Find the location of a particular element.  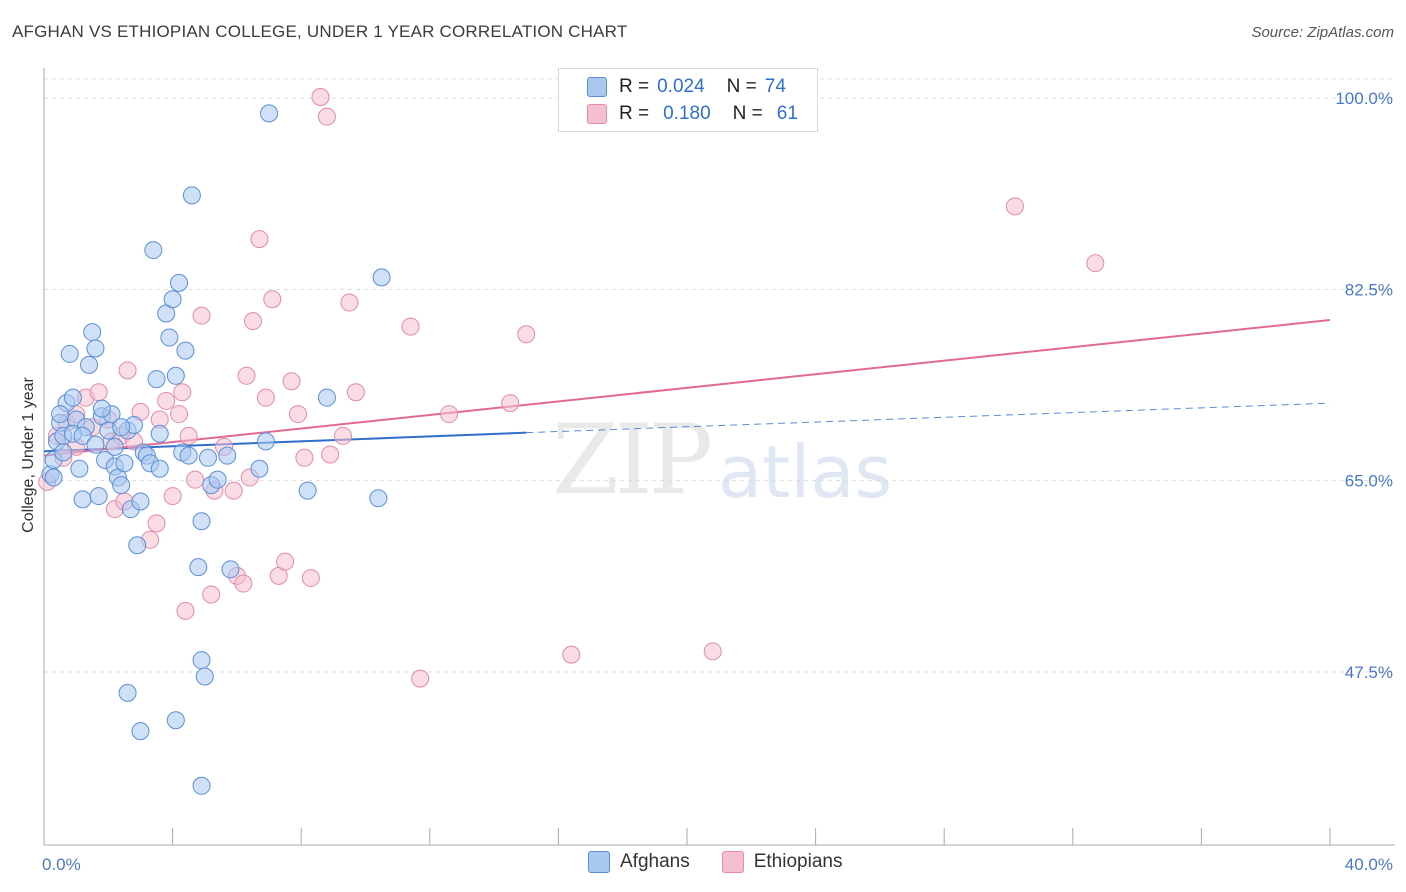

legend-n-value: 61 is located at coordinates (787, 113).